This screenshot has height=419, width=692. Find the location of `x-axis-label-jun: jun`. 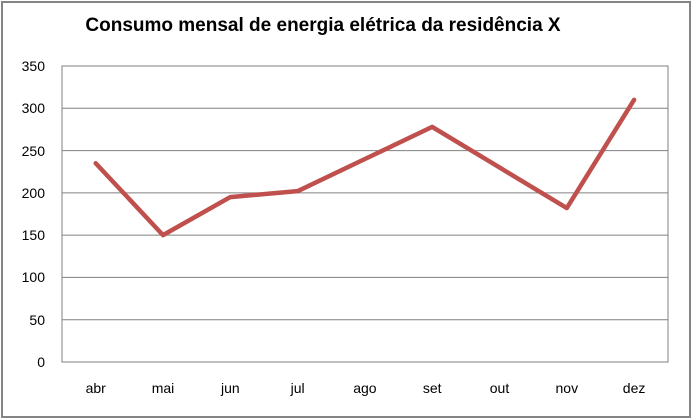

x-axis-label-jun: jun is located at coordinates (230, 388).